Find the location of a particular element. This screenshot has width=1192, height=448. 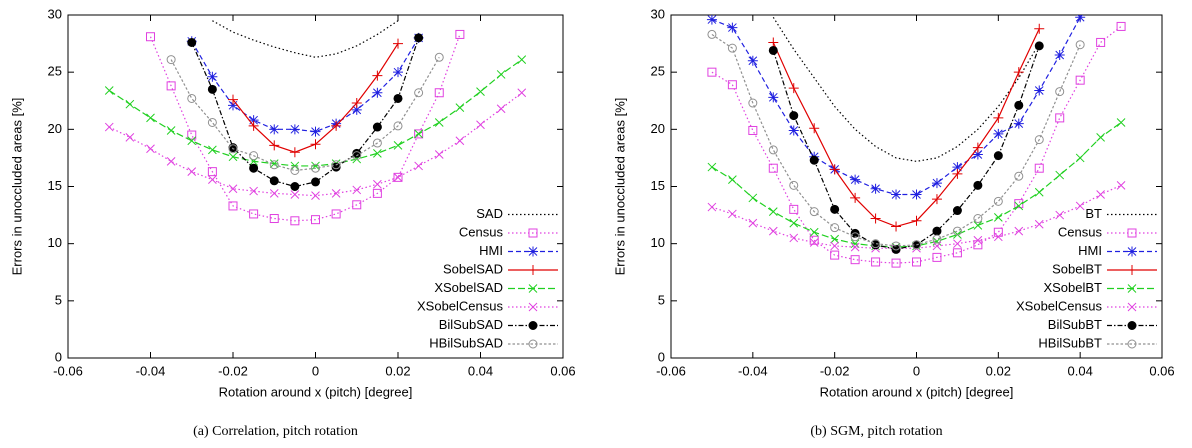

y-tick-label: 0 is located at coordinates (58, 356).